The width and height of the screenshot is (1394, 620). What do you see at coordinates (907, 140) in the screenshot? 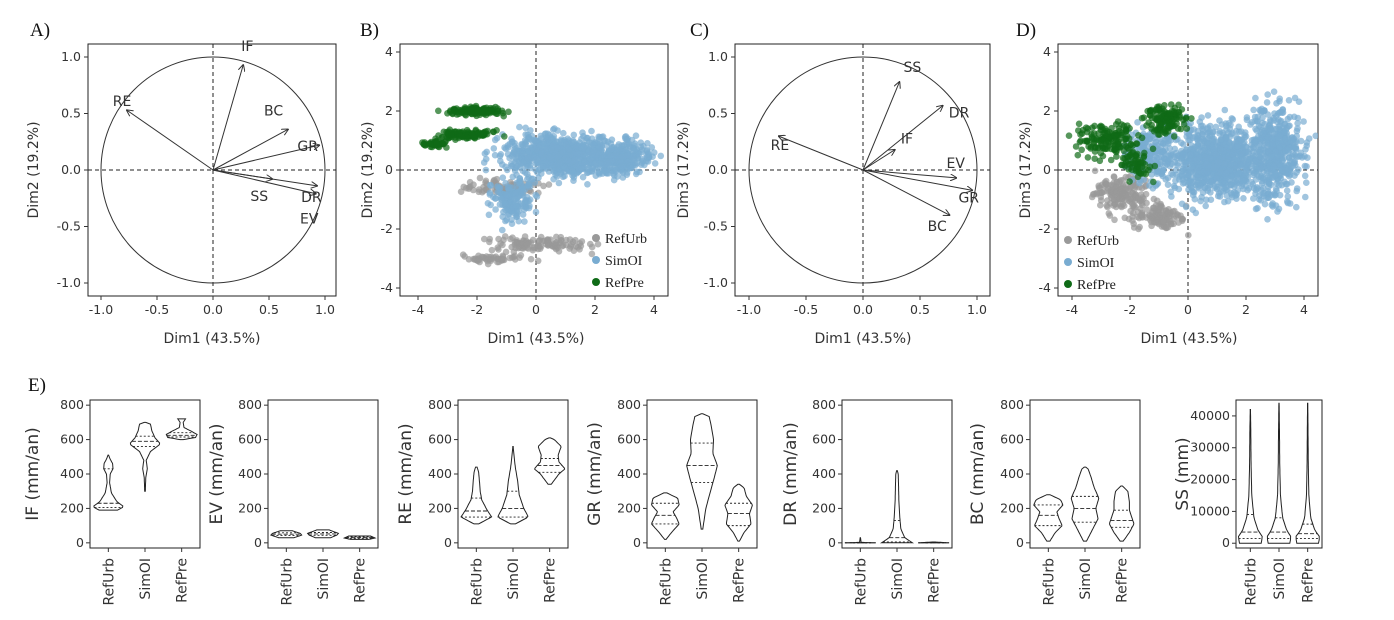
I see `loading-label-if: IF` at bounding box center [907, 140].